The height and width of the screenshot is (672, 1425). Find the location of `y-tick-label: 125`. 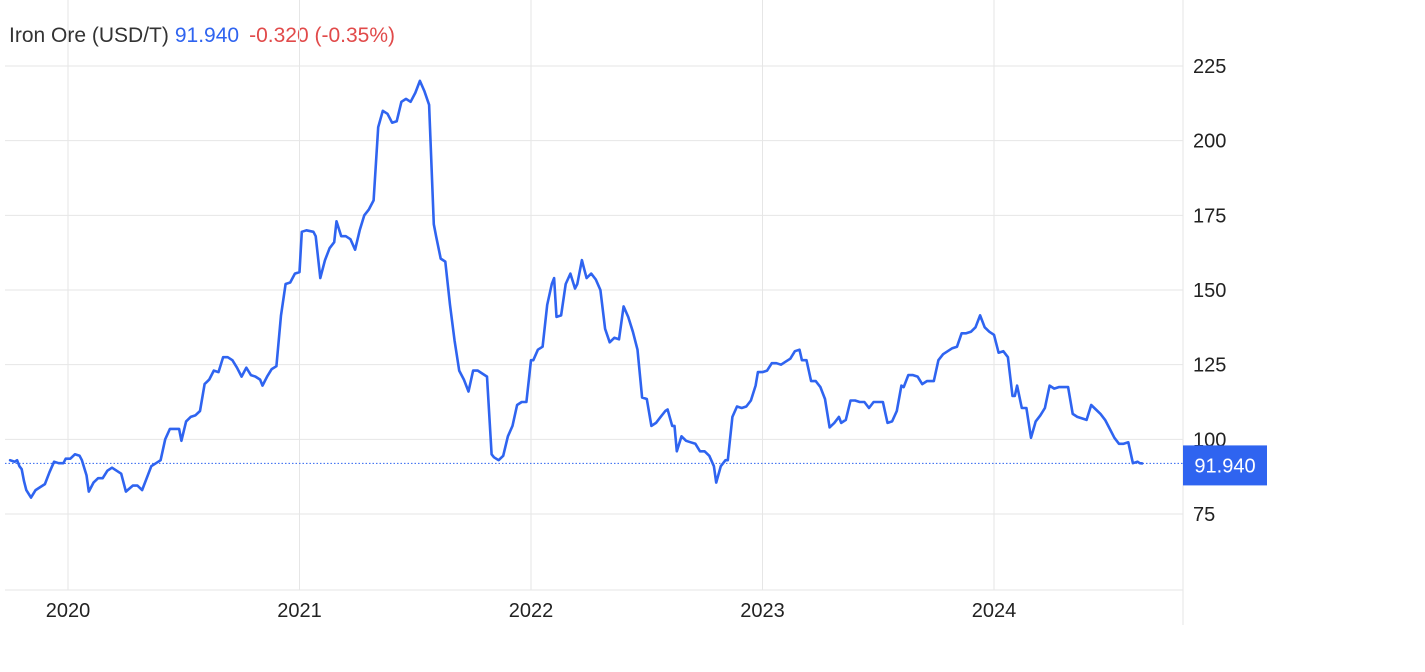

y-tick-label: 125 is located at coordinates (1209, 366).